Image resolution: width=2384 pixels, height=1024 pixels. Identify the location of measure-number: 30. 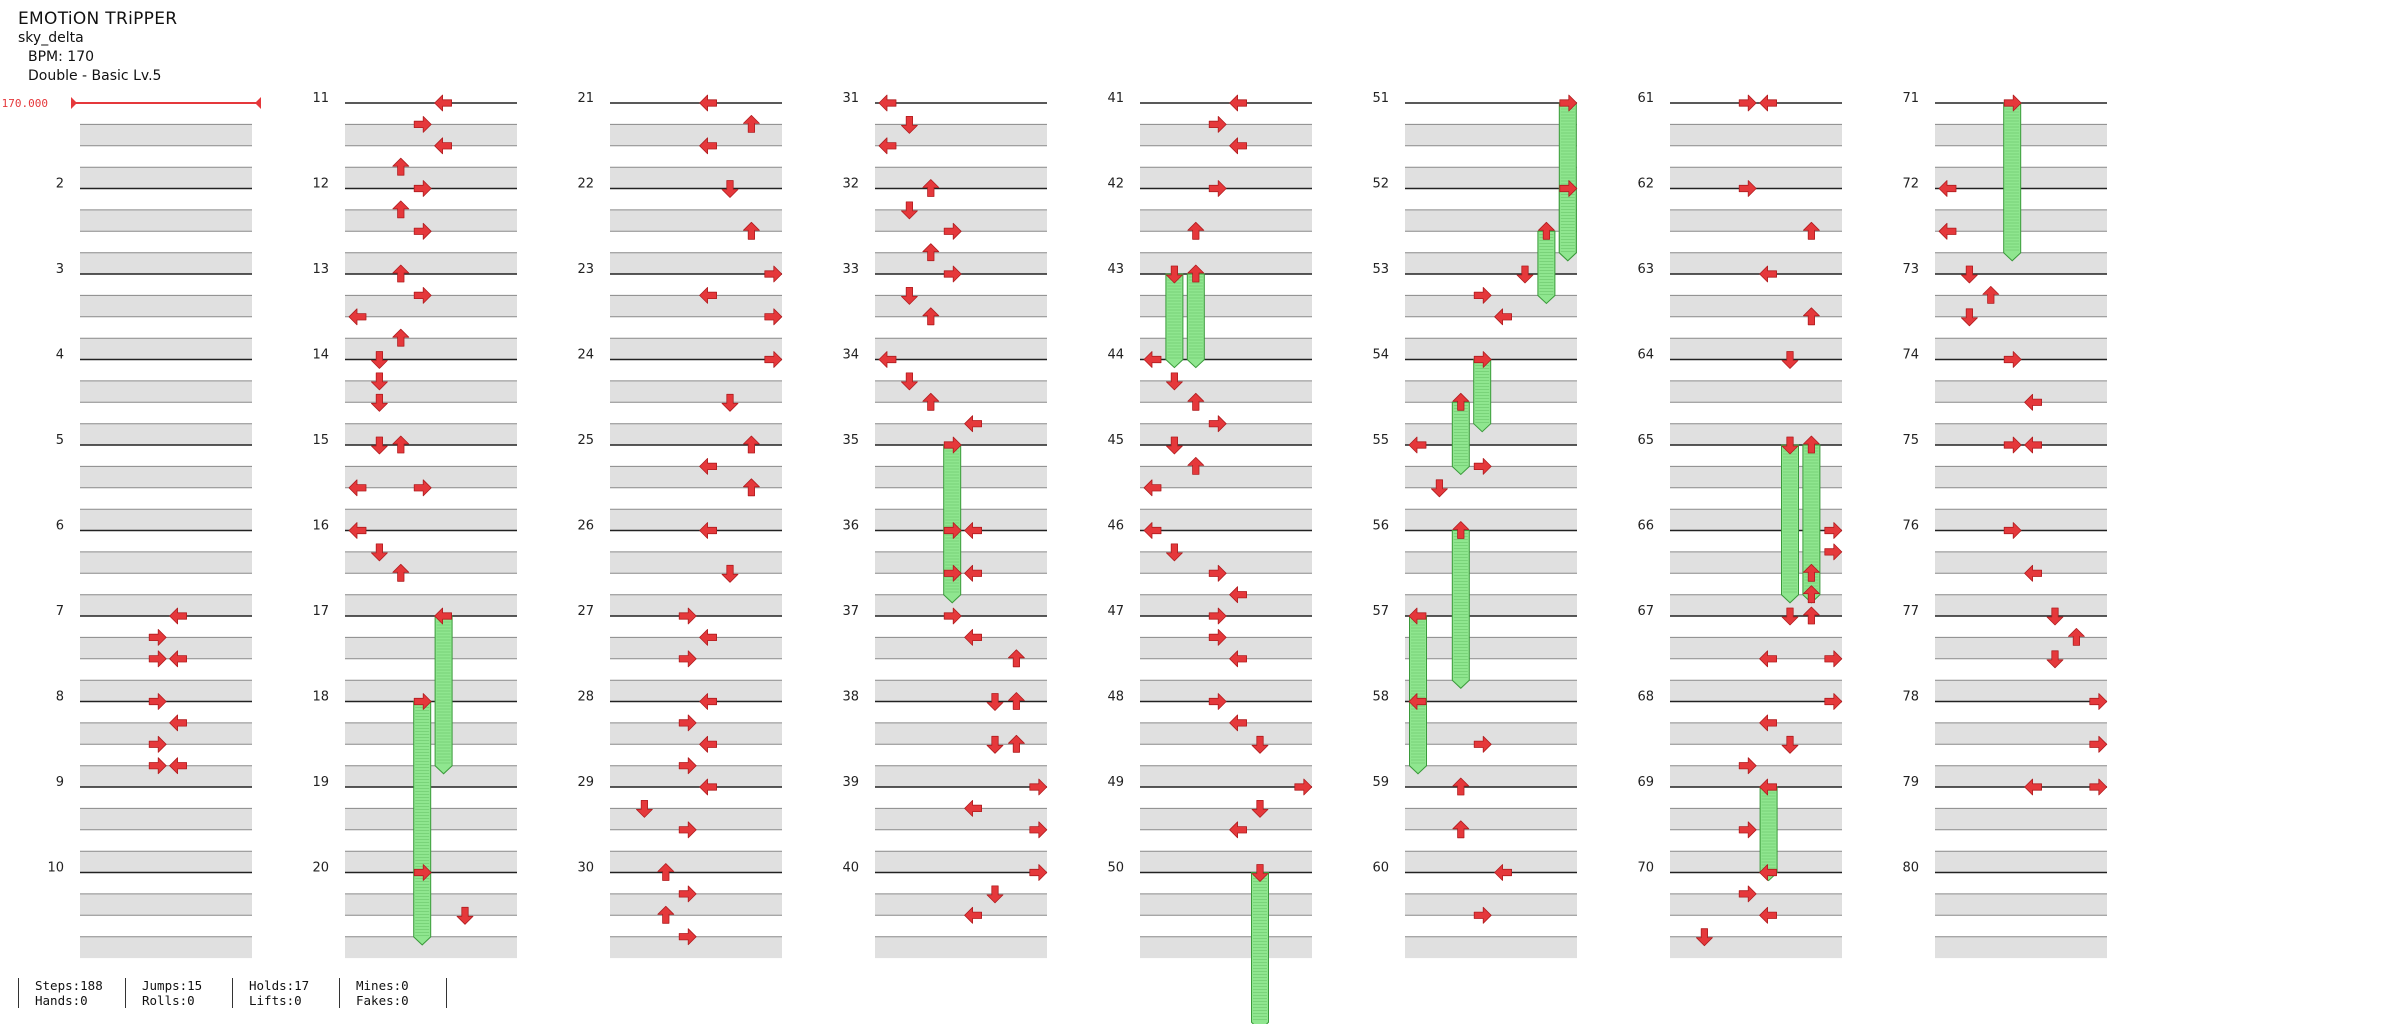
(585, 868).